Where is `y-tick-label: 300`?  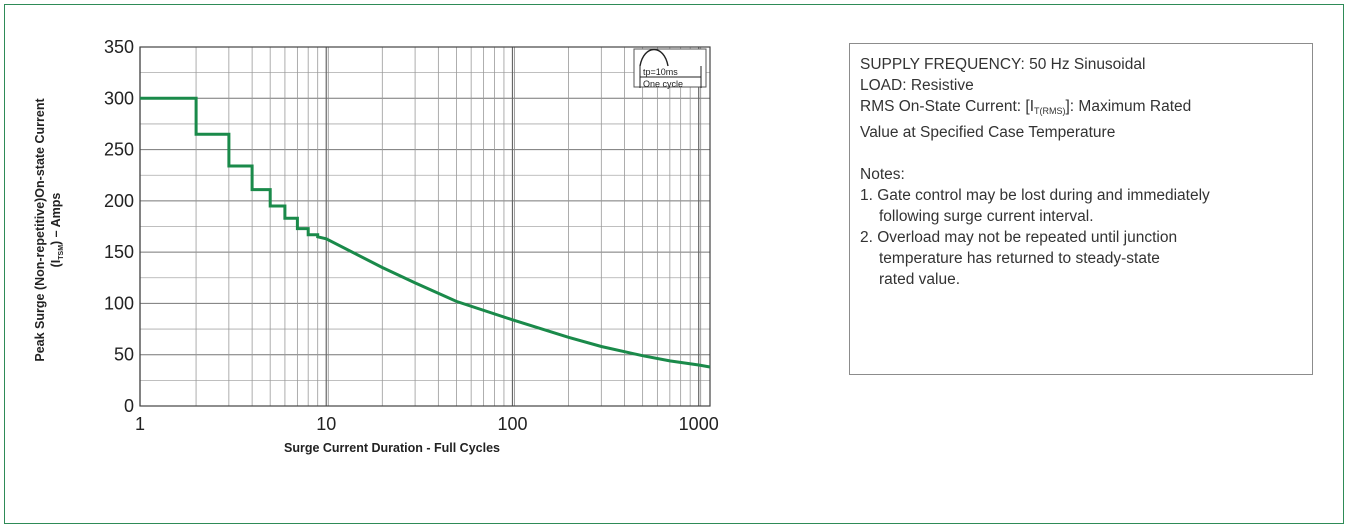 y-tick-label: 300 is located at coordinates (119, 98).